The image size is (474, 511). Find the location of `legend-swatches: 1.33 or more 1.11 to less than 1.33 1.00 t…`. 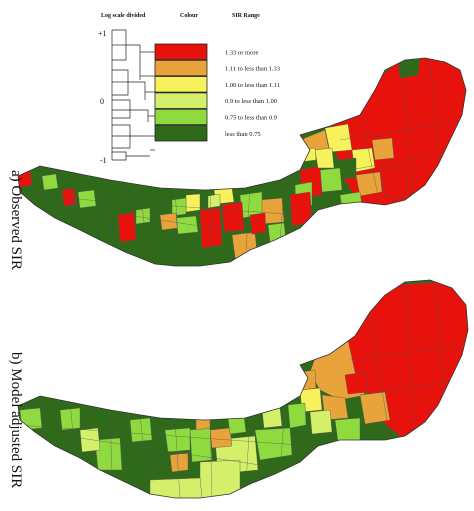

legend-swatches: 1.33 or more 1.11 to less than 1.33 1.00 t… is located at coordinates (217, 92).